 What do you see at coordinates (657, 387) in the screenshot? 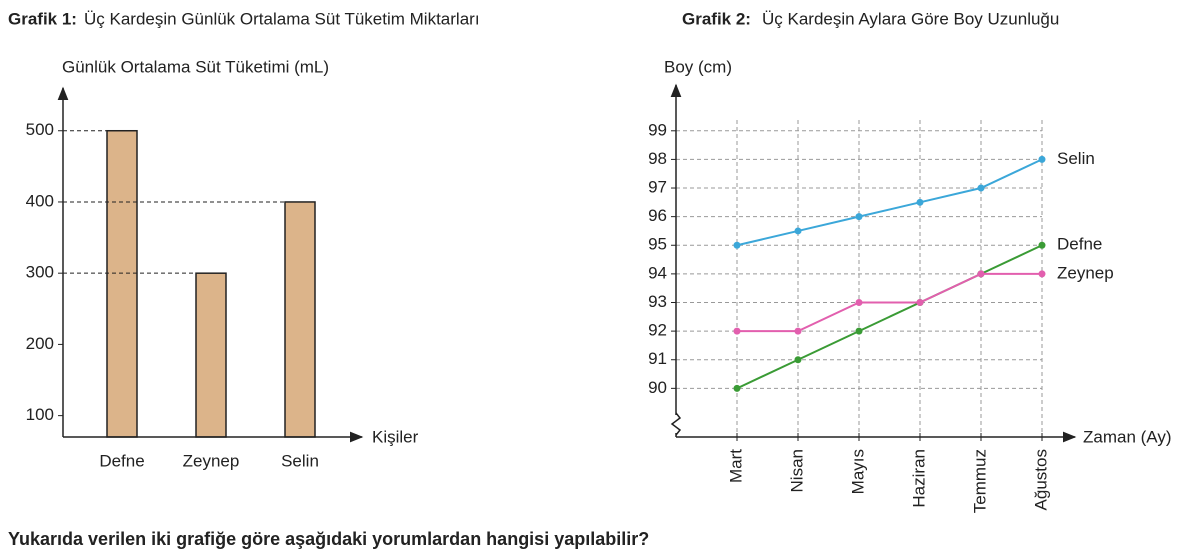
I see `y-tick-label: 90` at bounding box center [657, 387].